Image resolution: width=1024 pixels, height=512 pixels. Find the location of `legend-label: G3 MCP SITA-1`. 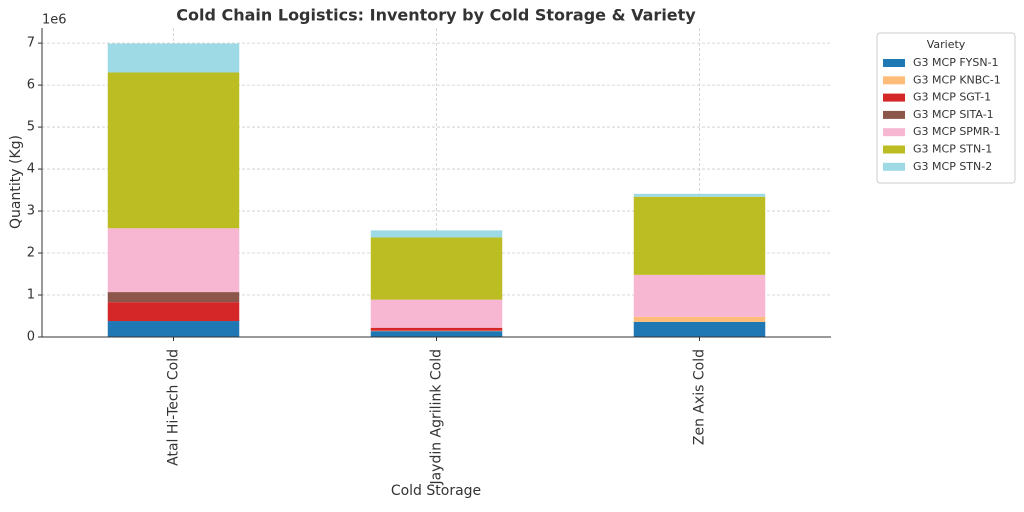

legend-label: G3 MCP SITA-1 is located at coordinates (953, 114).